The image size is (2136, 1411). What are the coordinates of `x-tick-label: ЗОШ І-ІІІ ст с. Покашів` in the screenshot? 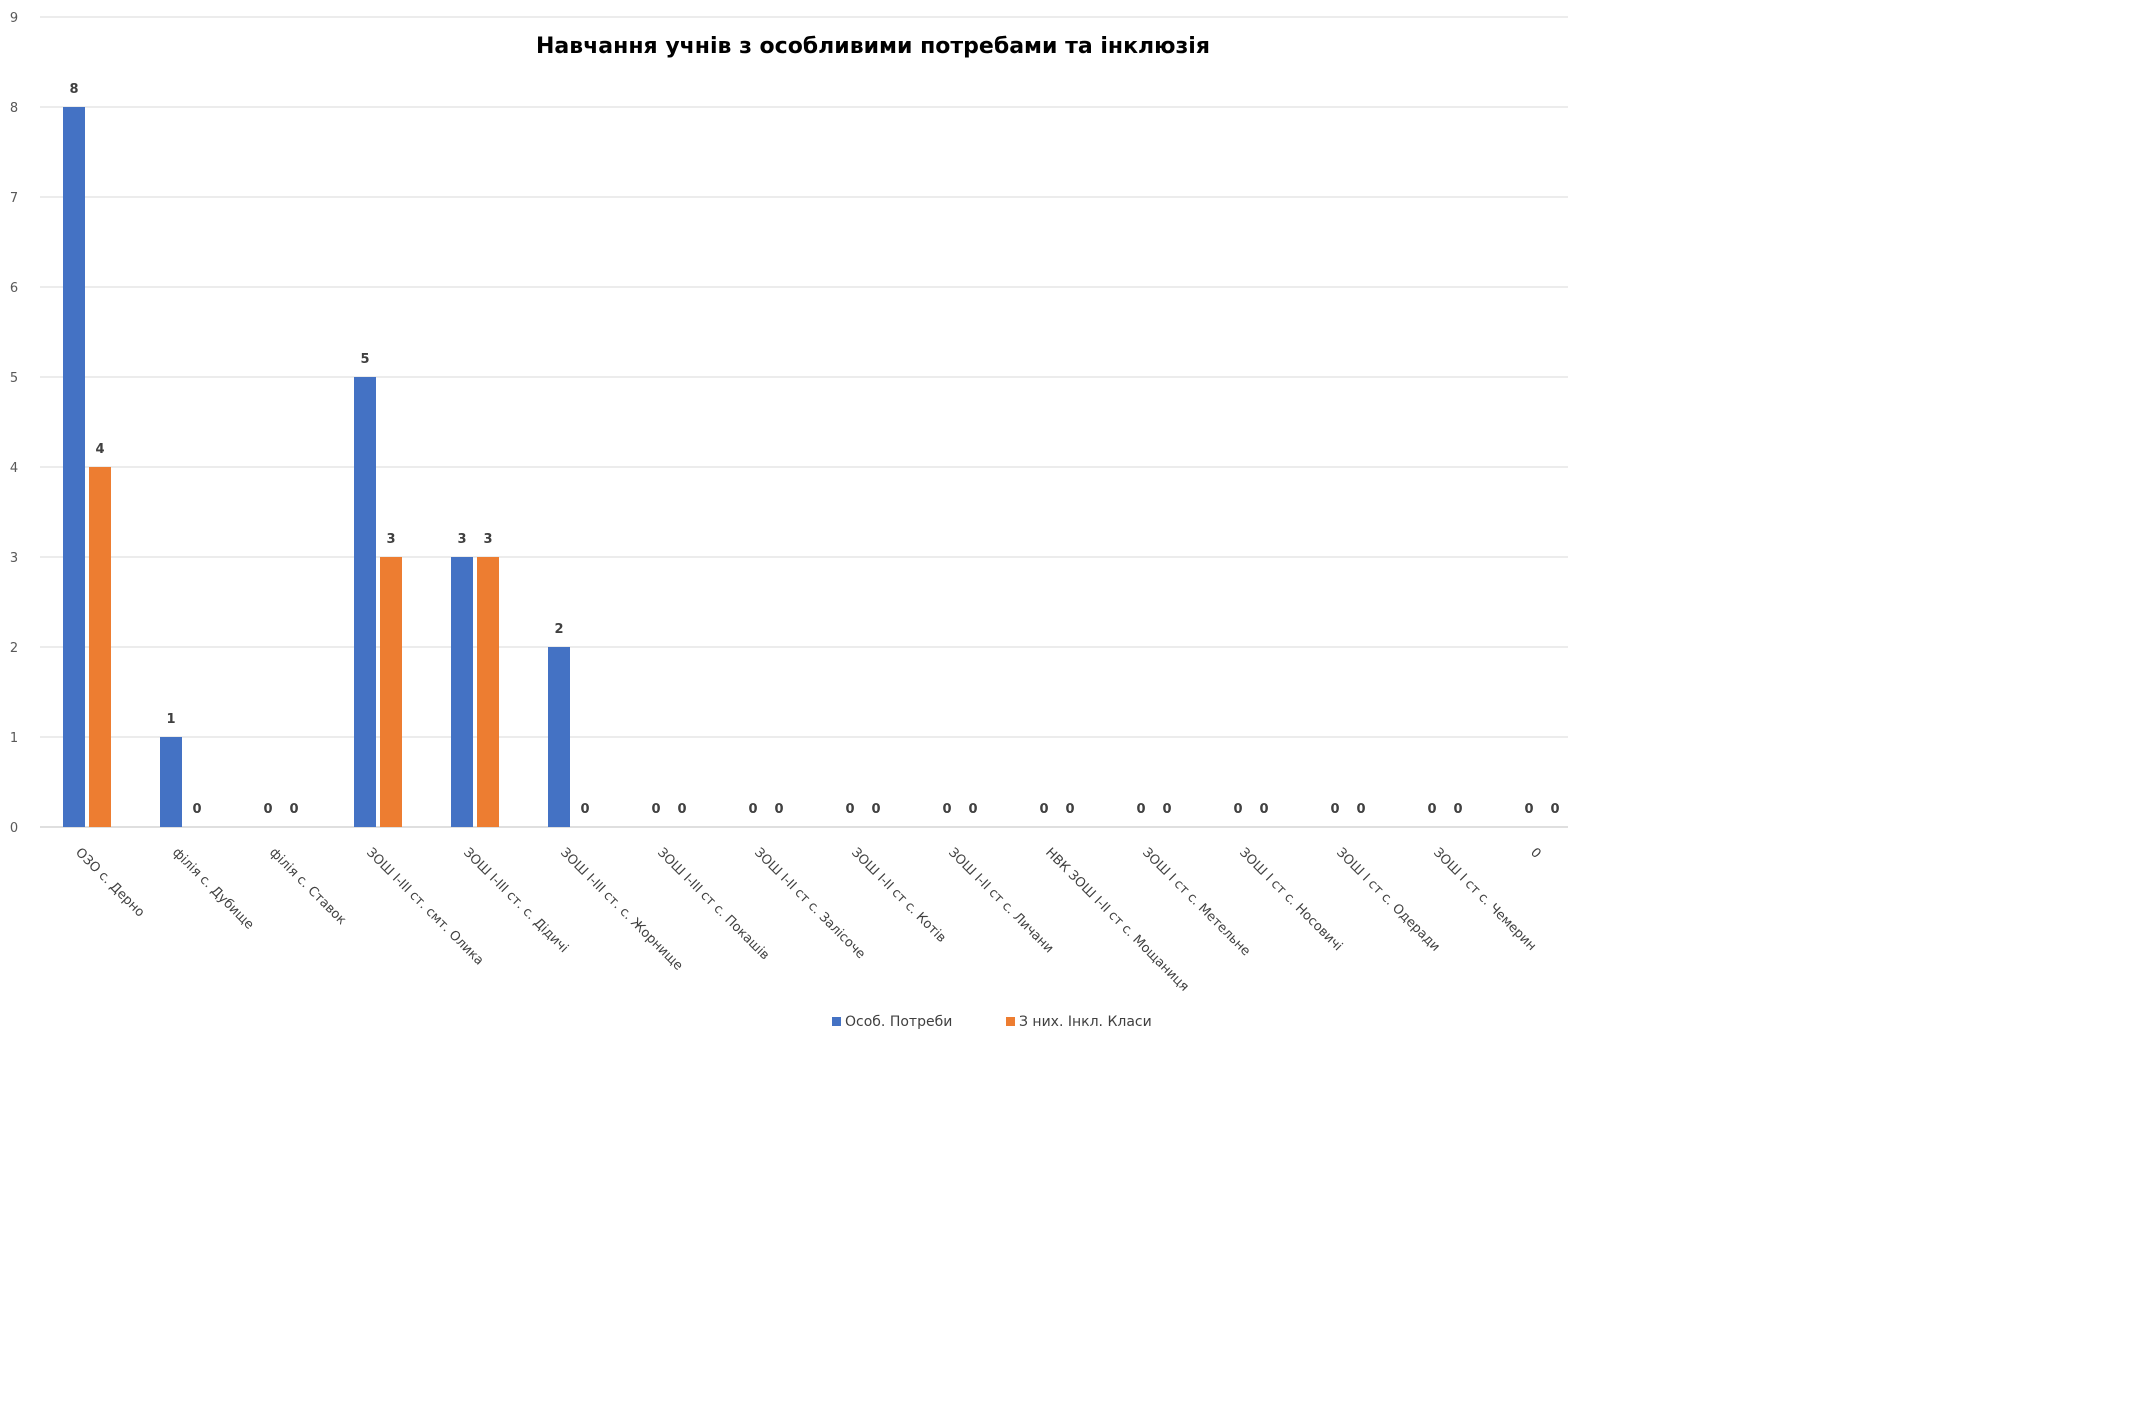 It's located at (713, 904).